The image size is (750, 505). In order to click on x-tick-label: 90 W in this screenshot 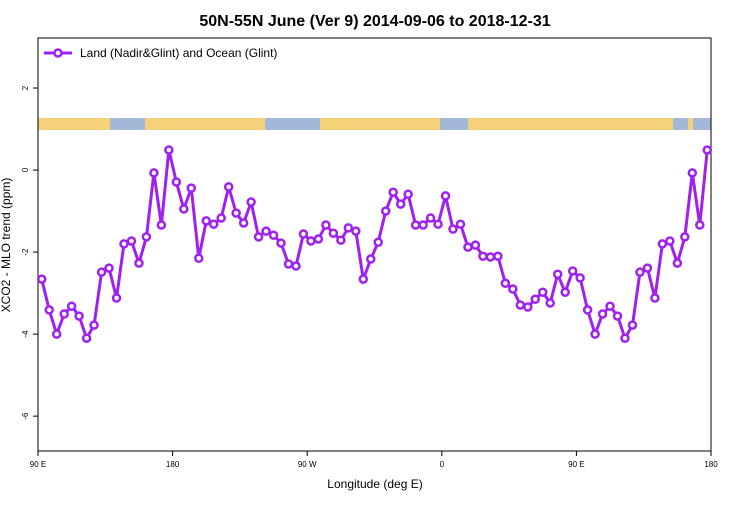, I will do `click(307, 464)`.